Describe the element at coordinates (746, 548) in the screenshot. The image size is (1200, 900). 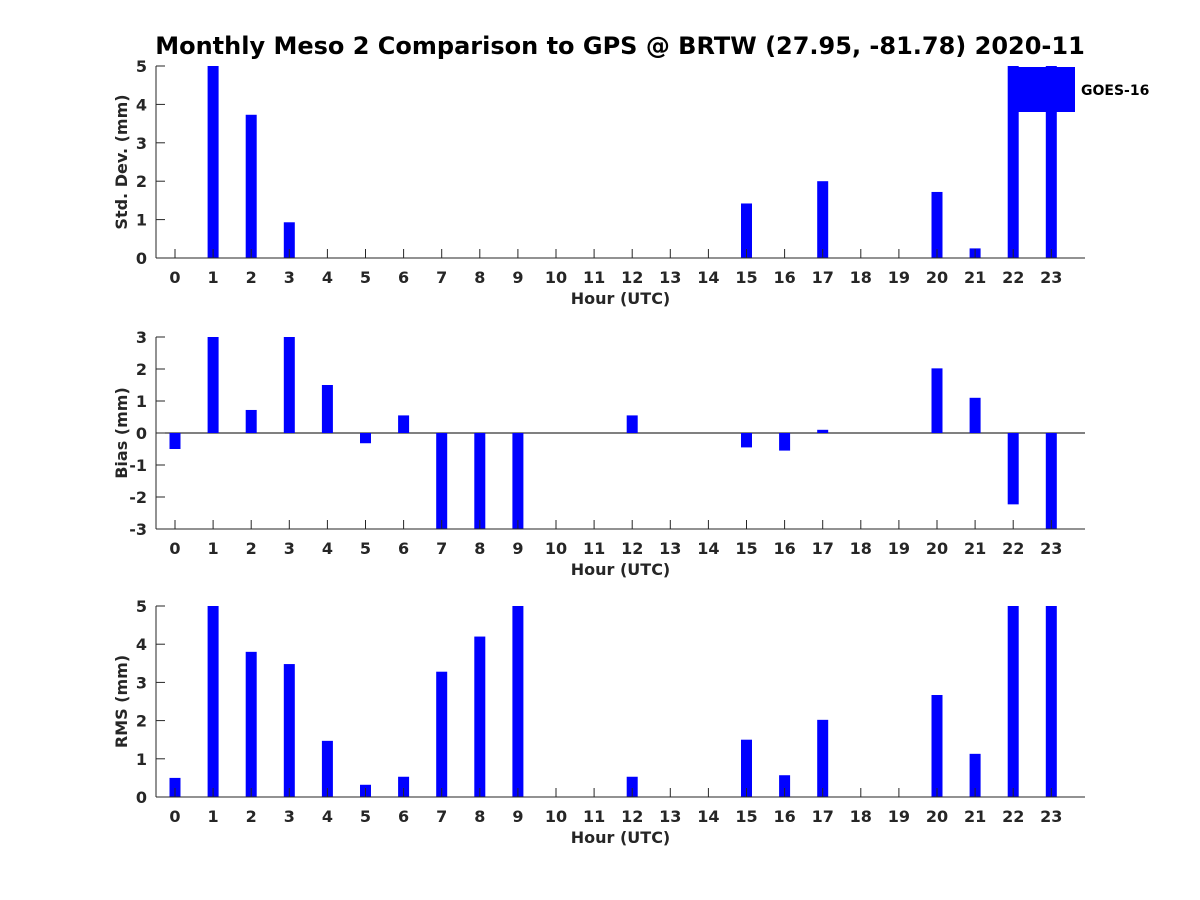
I see `x-tick-label: 15` at that location.